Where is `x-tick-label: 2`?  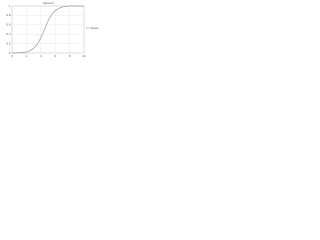
x-tick-label: 2 is located at coordinates (27, 56).